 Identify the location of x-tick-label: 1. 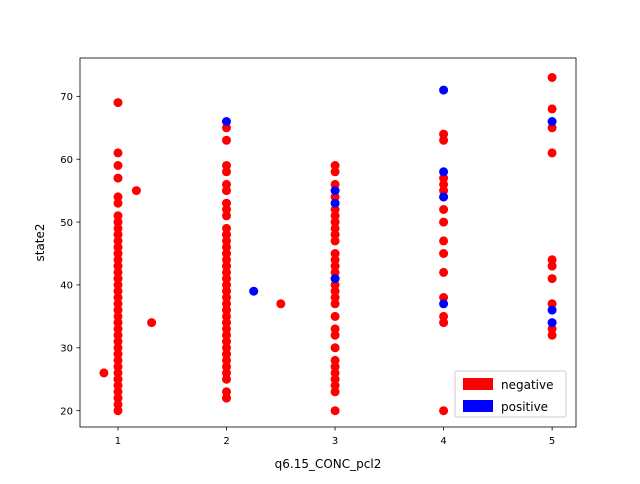
(118, 441).